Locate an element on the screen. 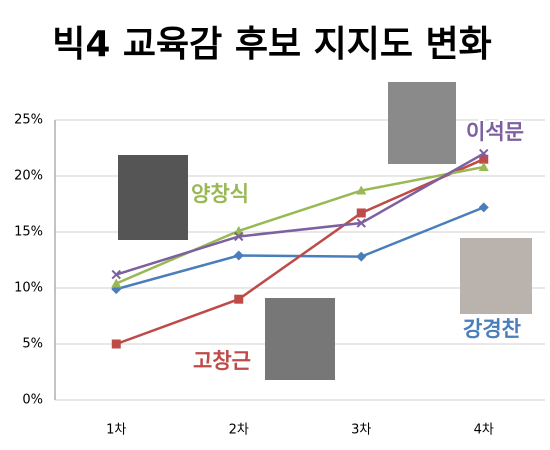 The height and width of the screenshot is (450, 550). y-tick-label: 5% is located at coordinates (32, 344).